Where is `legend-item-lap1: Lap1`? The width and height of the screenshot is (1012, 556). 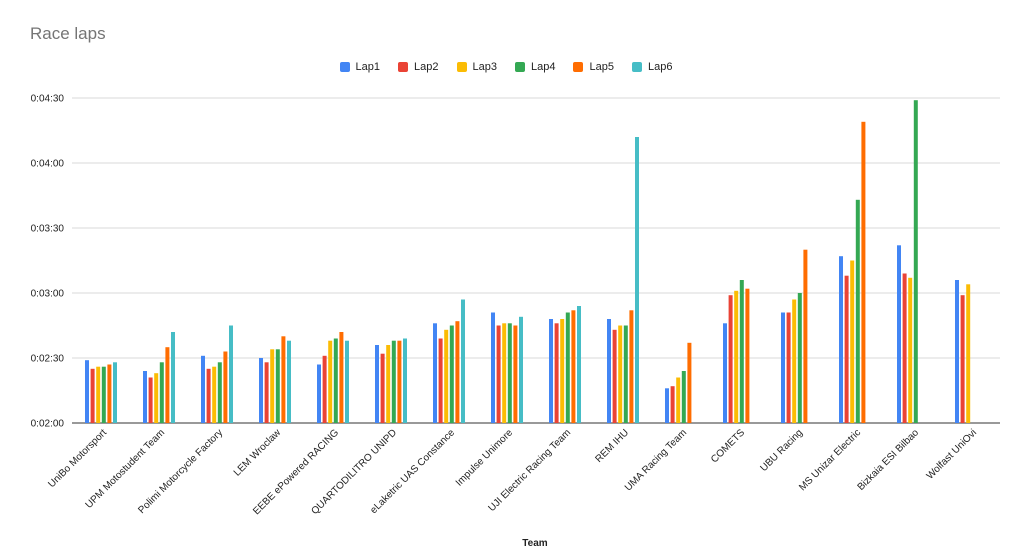 legend-item-lap1: Lap1 is located at coordinates (359, 67).